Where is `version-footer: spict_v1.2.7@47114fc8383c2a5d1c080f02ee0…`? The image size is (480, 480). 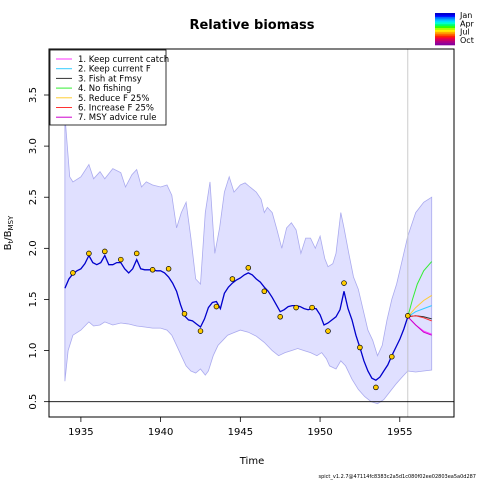
version-footer: spict_v1.2.7@47114fc8383c2a5d1c080f02ee0… is located at coordinates (398, 477).